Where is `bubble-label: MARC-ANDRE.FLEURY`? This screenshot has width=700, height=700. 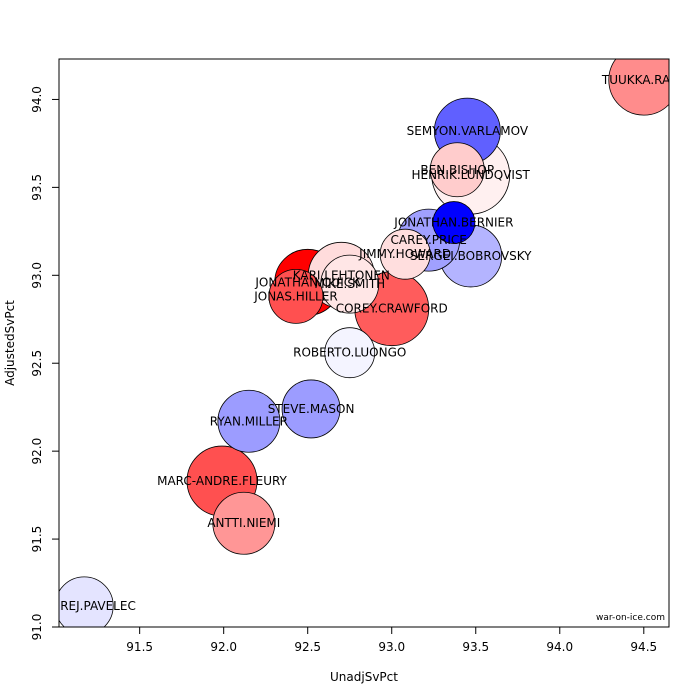 bubble-label: MARC-ANDRE.FLEURY is located at coordinates (222, 481).